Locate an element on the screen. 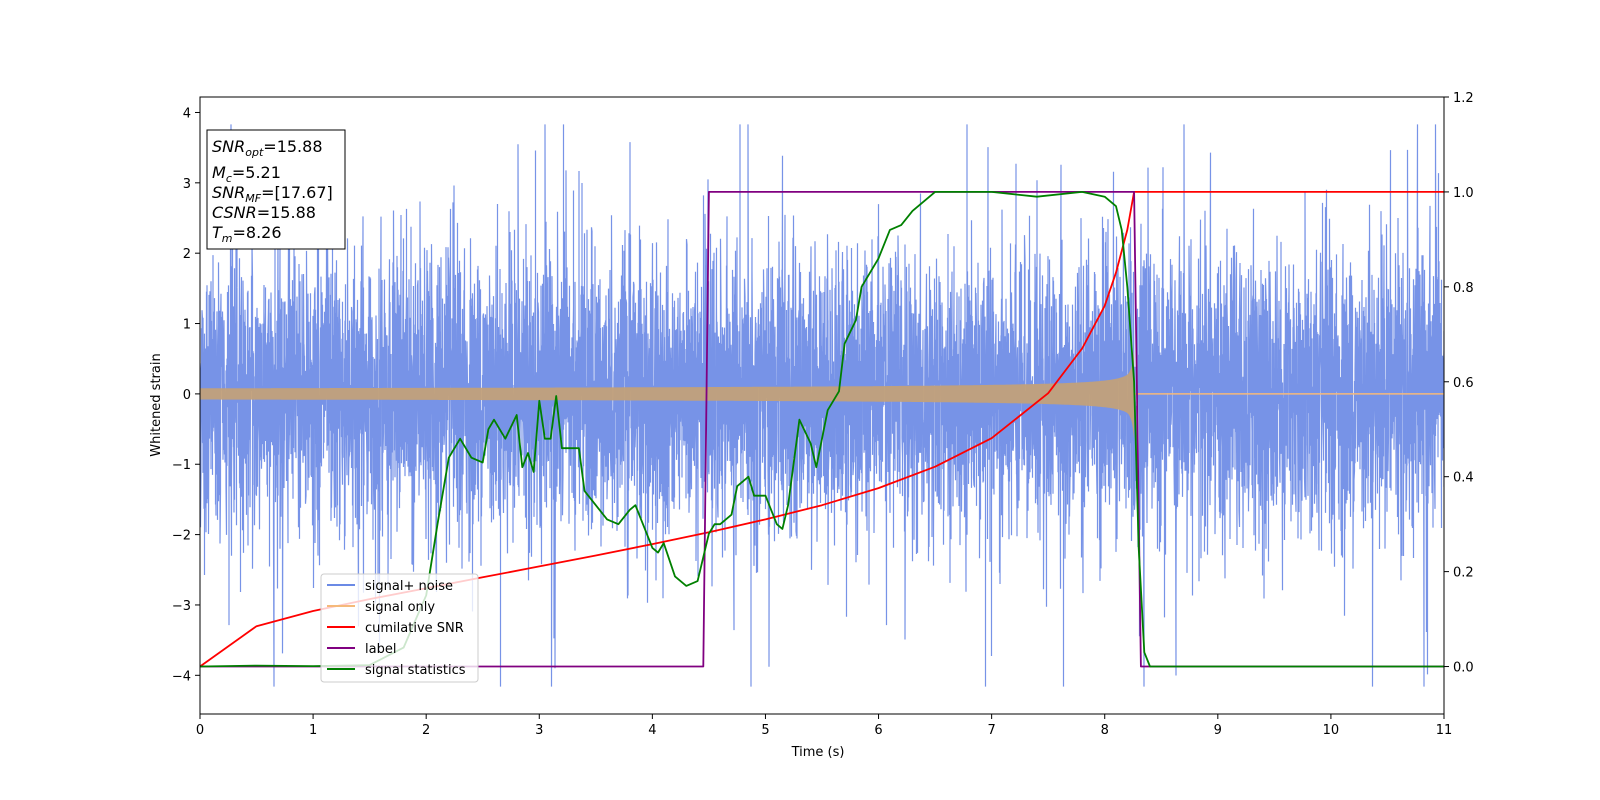 The width and height of the screenshot is (1600, 800). legend-entry: signal only is located at coordinates (400, 607).